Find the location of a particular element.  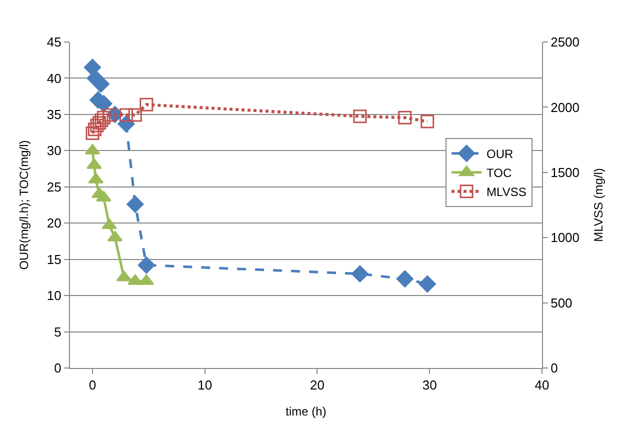

y-tick-label: 20 is located at coordinates (54, 223).